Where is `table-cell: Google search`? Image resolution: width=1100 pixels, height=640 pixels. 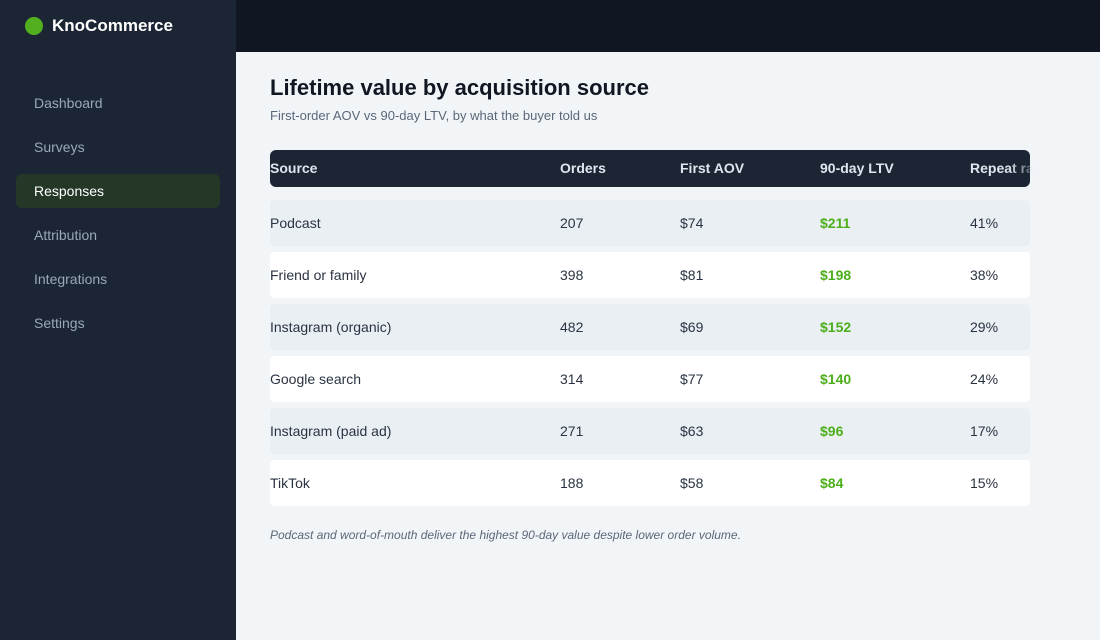
table-cell: Google search is located at coordinates (316, 379).